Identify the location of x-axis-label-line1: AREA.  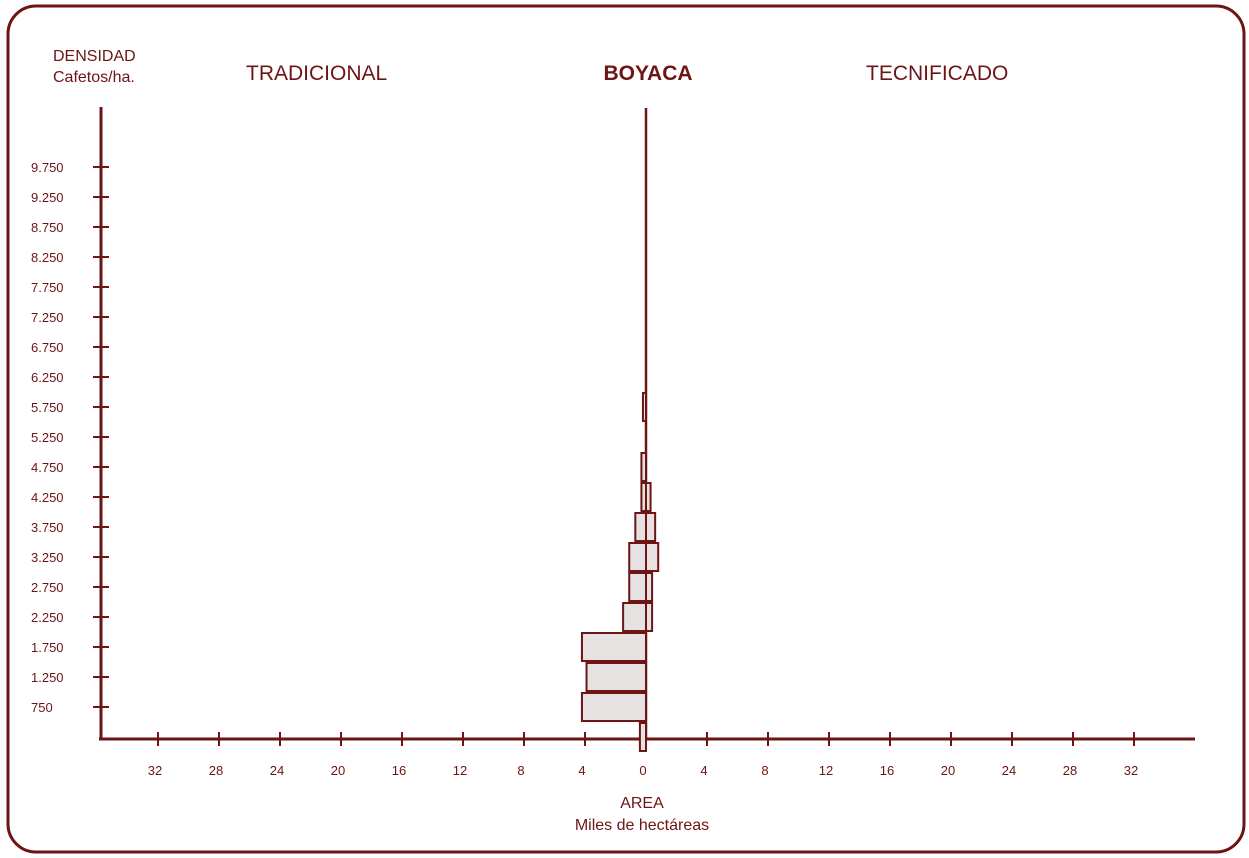
(642, 803).